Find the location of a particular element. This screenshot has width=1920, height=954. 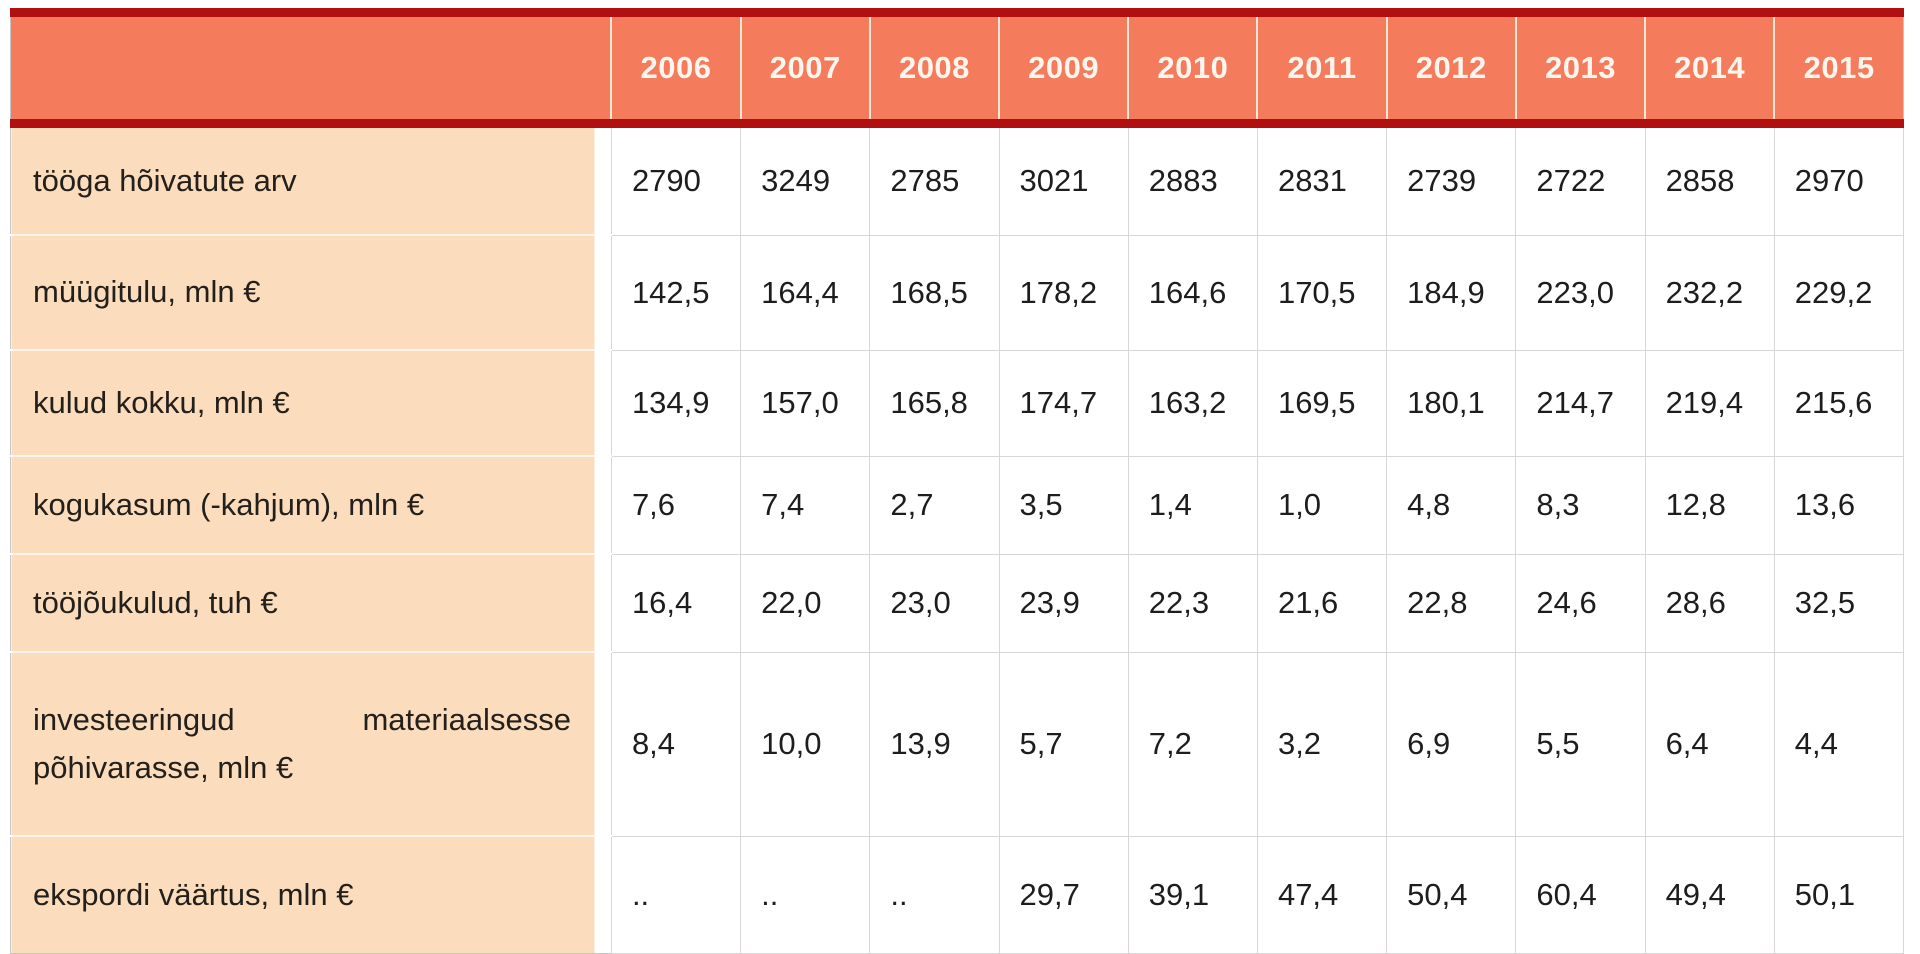

value-cell: 49,4 is located at coordinates (1709, 894).